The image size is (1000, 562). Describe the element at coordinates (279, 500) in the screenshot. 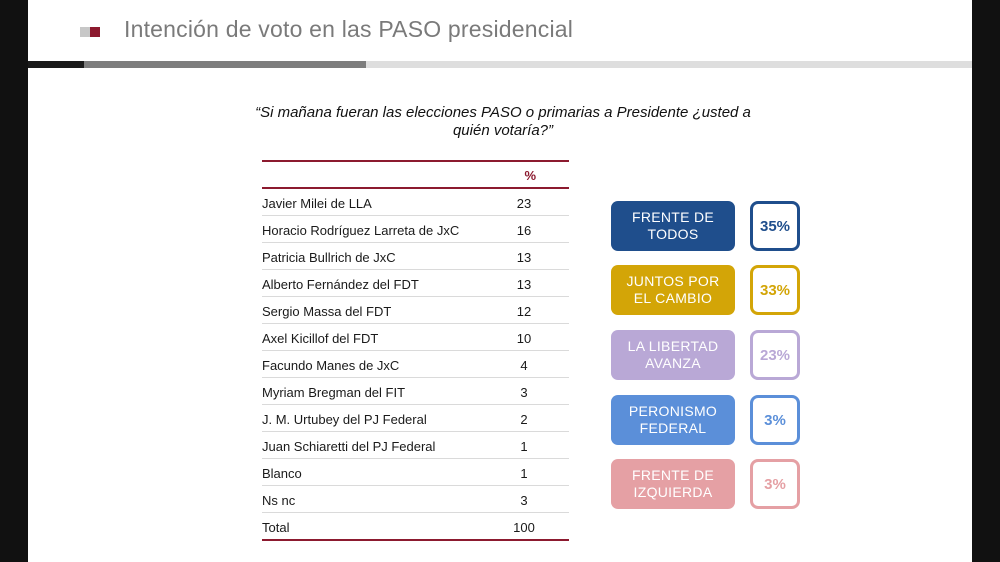

I see `candidate-label: Ns nc` at that location.